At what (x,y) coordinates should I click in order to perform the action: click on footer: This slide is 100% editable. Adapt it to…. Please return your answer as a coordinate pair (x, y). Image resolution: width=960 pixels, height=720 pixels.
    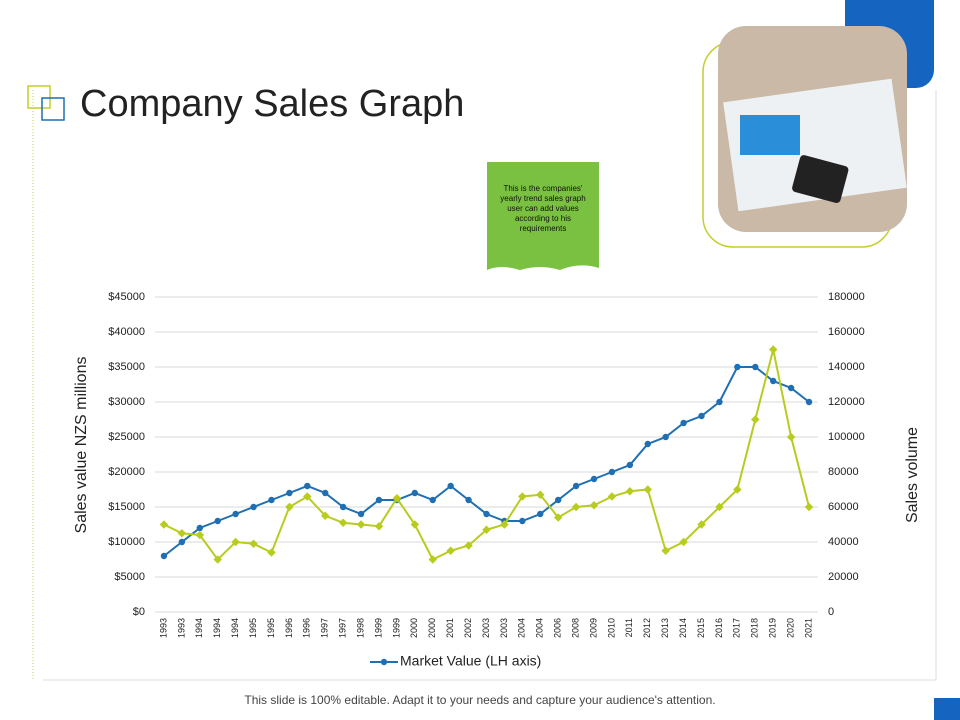
    Looking at the image, I should click on (479, 700).